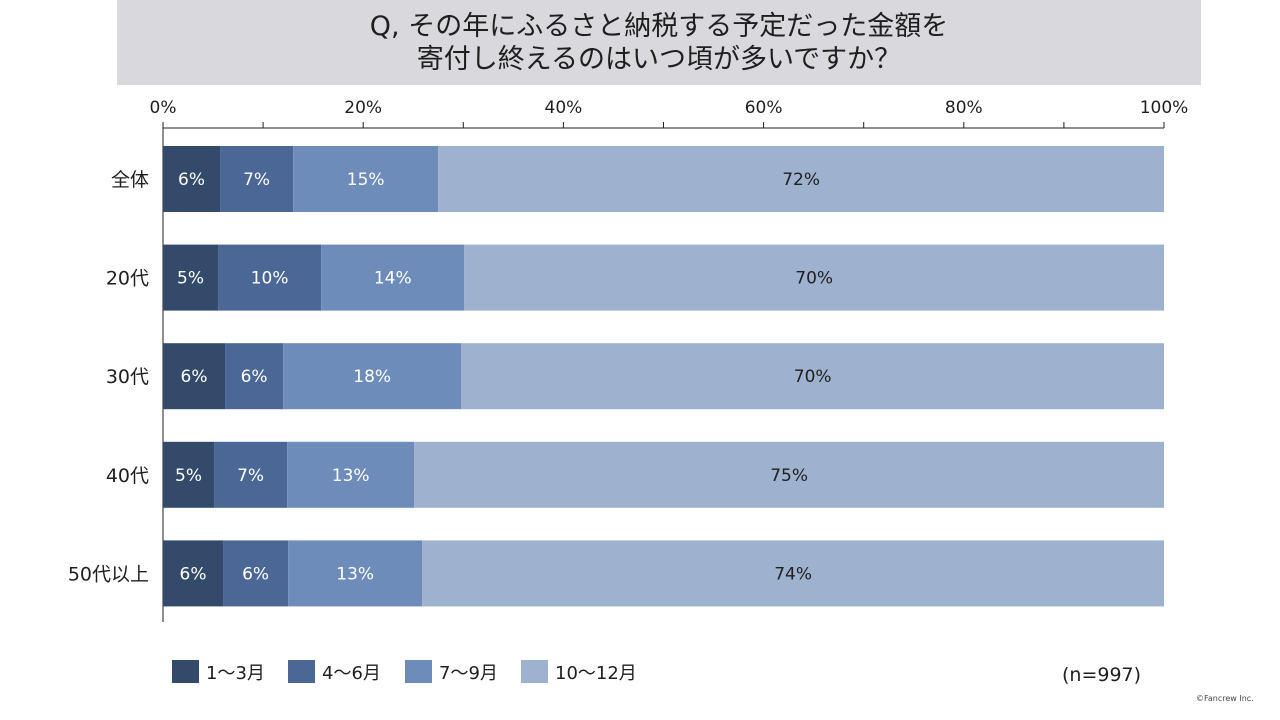 The image size is (1280, 720). I want to click on category-label: 30代, so click(127, 377).